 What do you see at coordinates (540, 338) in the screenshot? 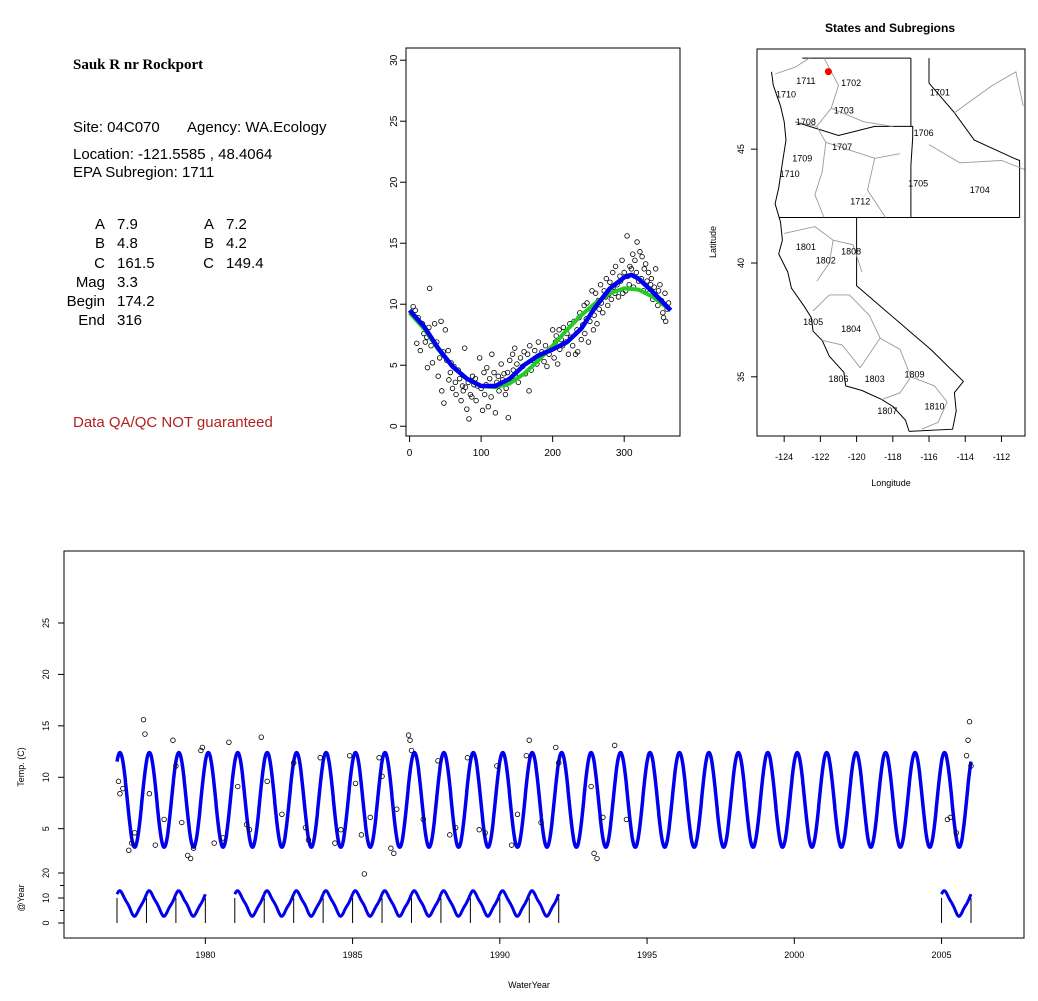
I see `green-fit-line` at bounding box center [540, 338].